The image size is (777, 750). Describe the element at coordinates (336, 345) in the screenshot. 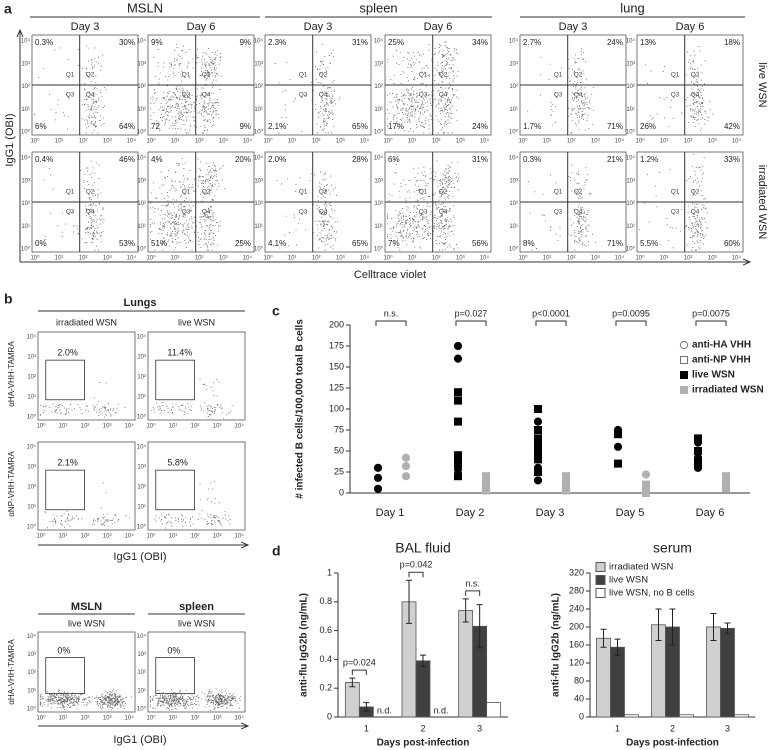

I see `y-tick-label: 175` at that location.